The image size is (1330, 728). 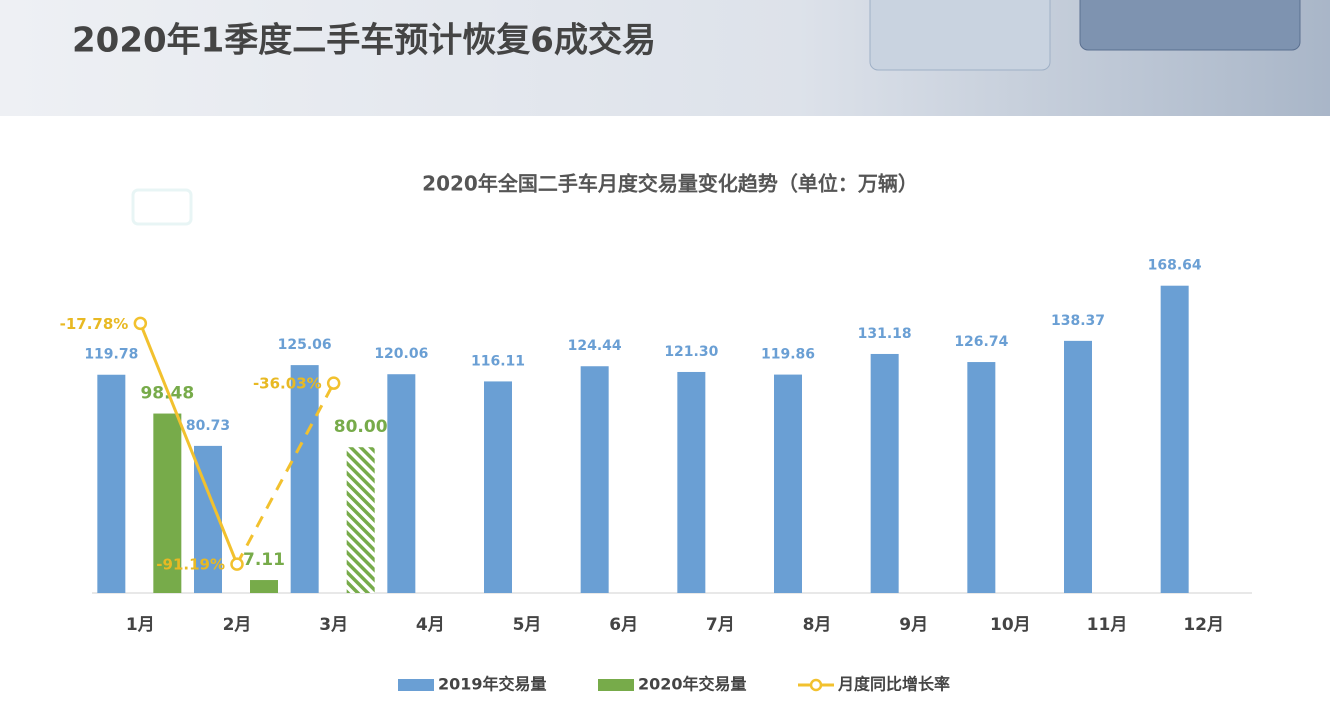 What do you see at coordinates (492, 684) in the screenshot?
I see `legend-label: 2019年交易量` at bounding box center [492, 684].